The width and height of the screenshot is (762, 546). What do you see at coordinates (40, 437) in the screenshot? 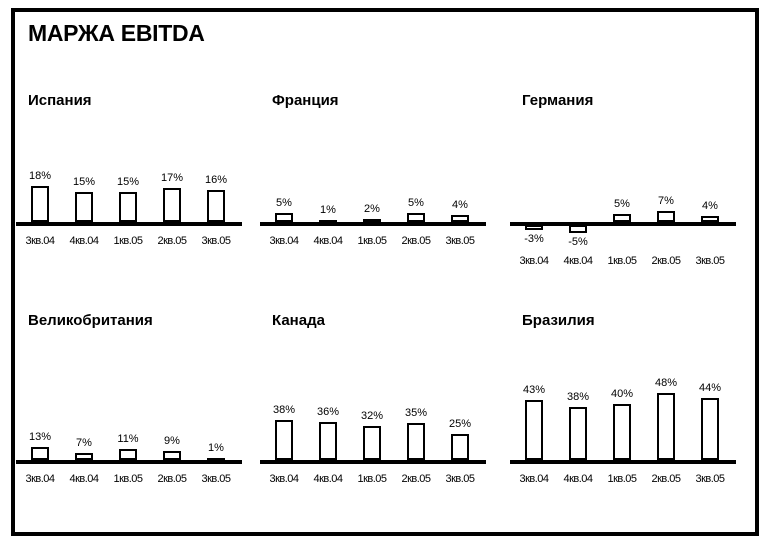
I see `bar-value-label: 13%` at bounding box center [40, 437].